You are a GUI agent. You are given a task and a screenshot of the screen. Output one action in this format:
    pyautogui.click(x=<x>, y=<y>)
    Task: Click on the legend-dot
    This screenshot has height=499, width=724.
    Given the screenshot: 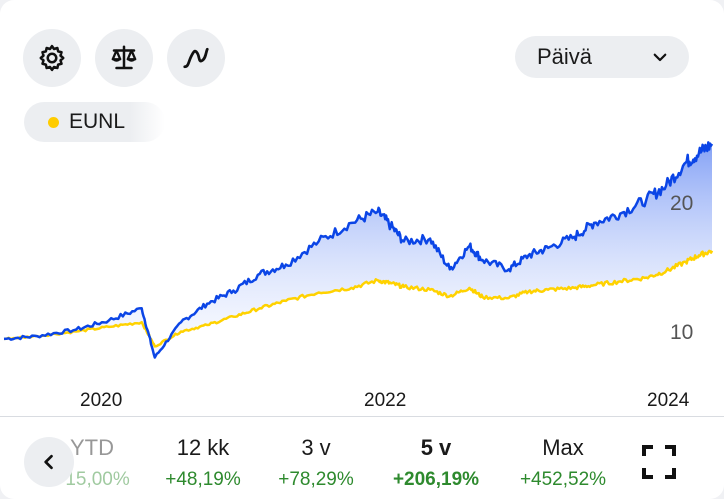 What is the action you would take?
    pyautogui.click(x=53, y=122)
    